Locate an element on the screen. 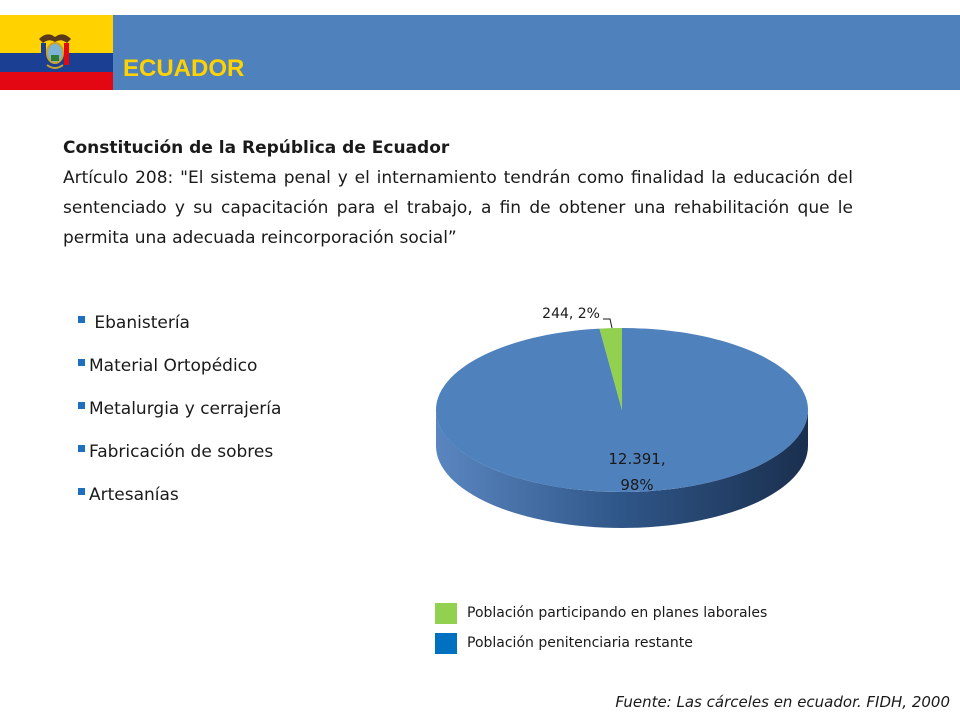 This screenshot has height=720, width=960. list-item: Fabricación de sobres is located at coordinates (179, 459).